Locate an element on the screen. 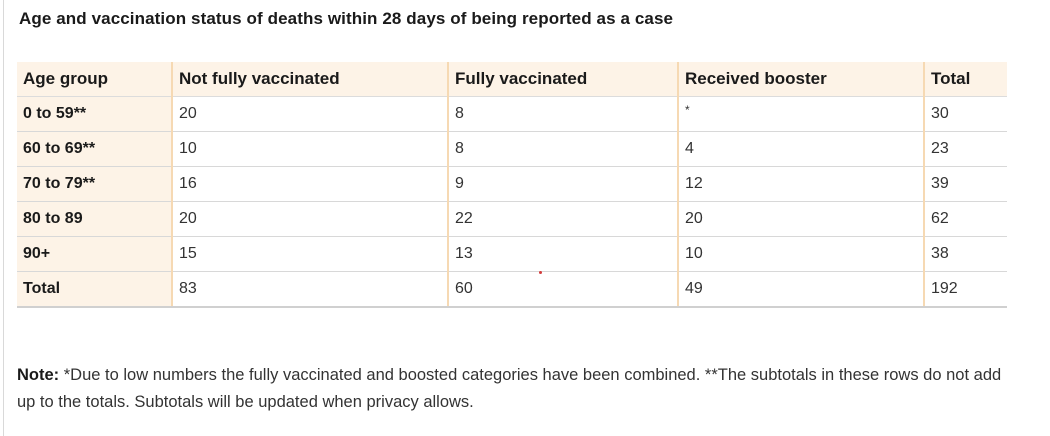 This screenshot has width=1050, height=436. table-row: 0 to 59** 20 8 * 30 is located at coordinates (512, 114).